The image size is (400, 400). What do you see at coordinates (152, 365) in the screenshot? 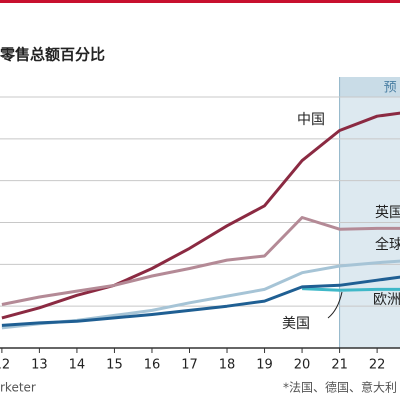
I see `x-tick-label: 16` at bounding box center [152, 365].